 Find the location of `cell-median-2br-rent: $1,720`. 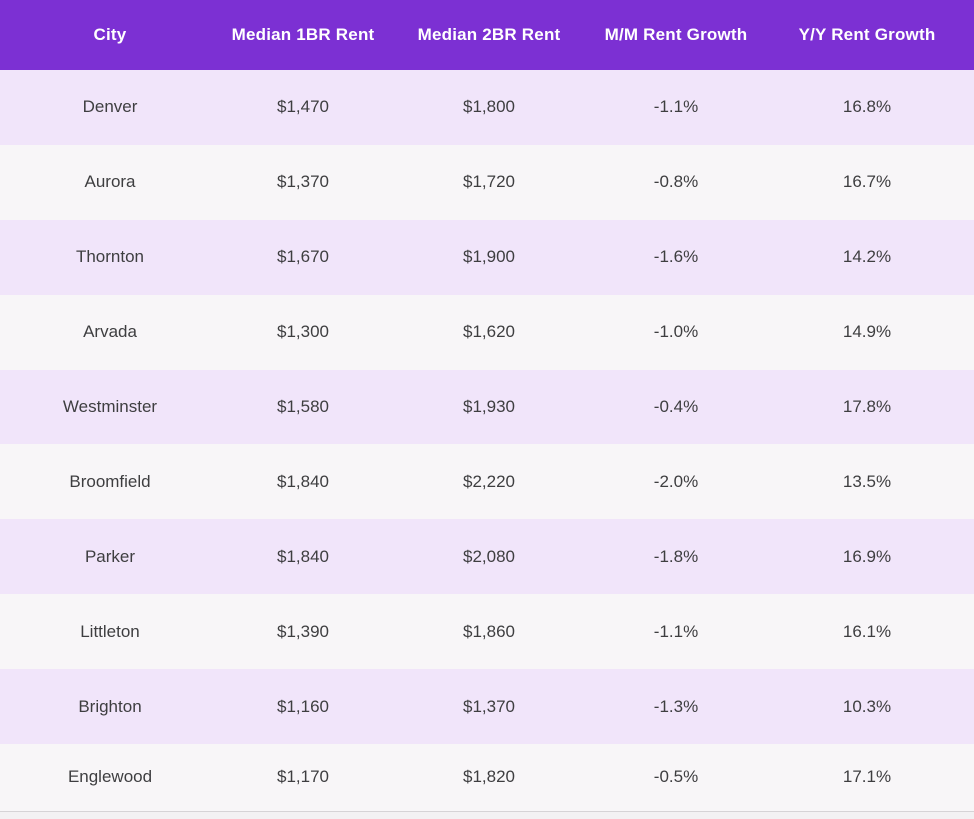

cell-median-2br-rent: $1,720 is located at coordinates (489, 182).